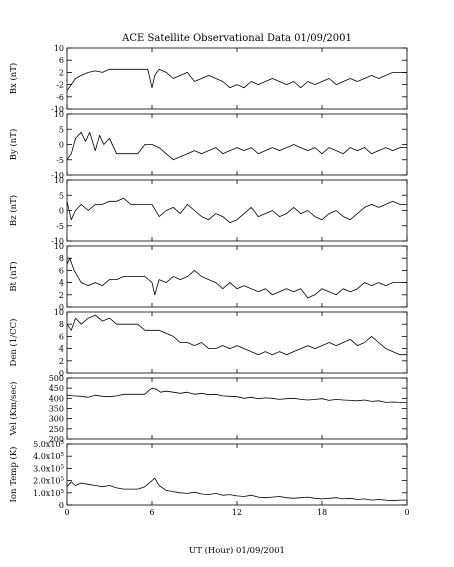 The width and height of the screenshot is (454, 567). I want to click on y-axis-label: Ion Temp (K), so click(13, 475).